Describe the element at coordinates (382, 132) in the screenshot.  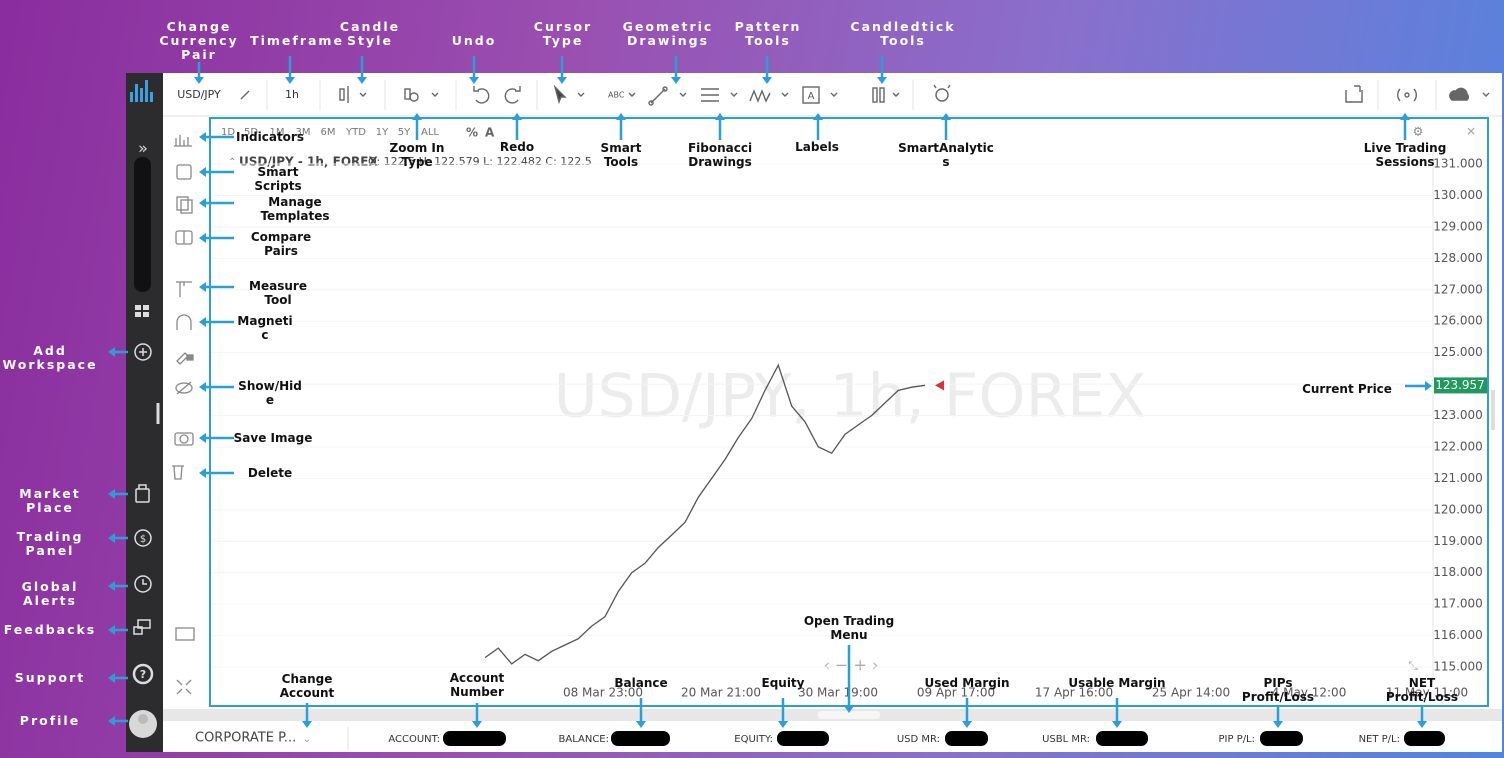
I see `period-button: 1Y` at that location.